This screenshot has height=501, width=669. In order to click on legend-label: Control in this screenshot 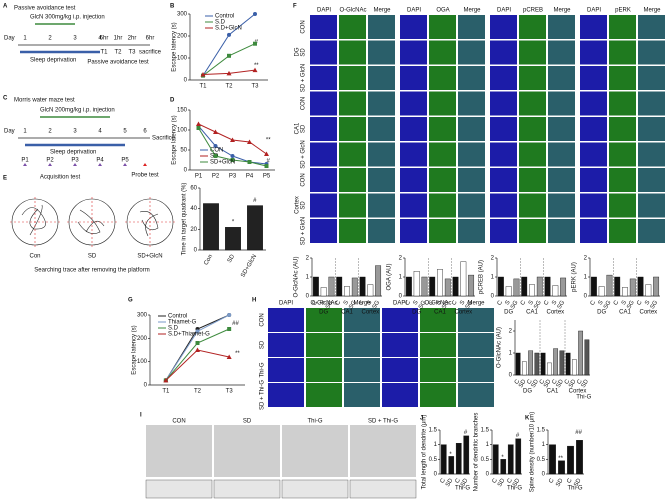, I will do `click(224, 17)`.